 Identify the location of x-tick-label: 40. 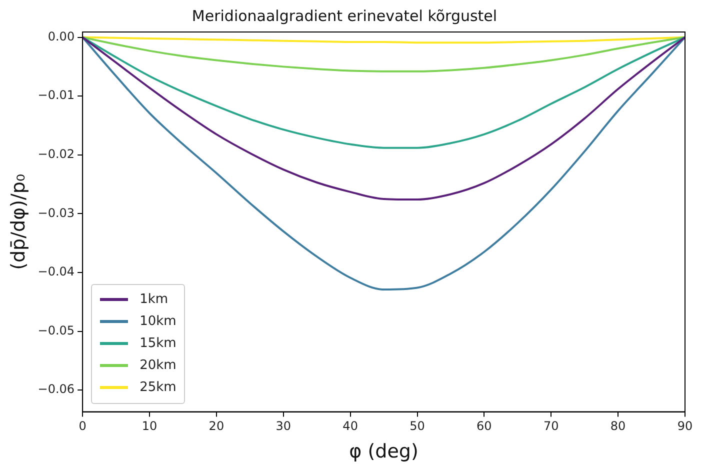
(350, 426).